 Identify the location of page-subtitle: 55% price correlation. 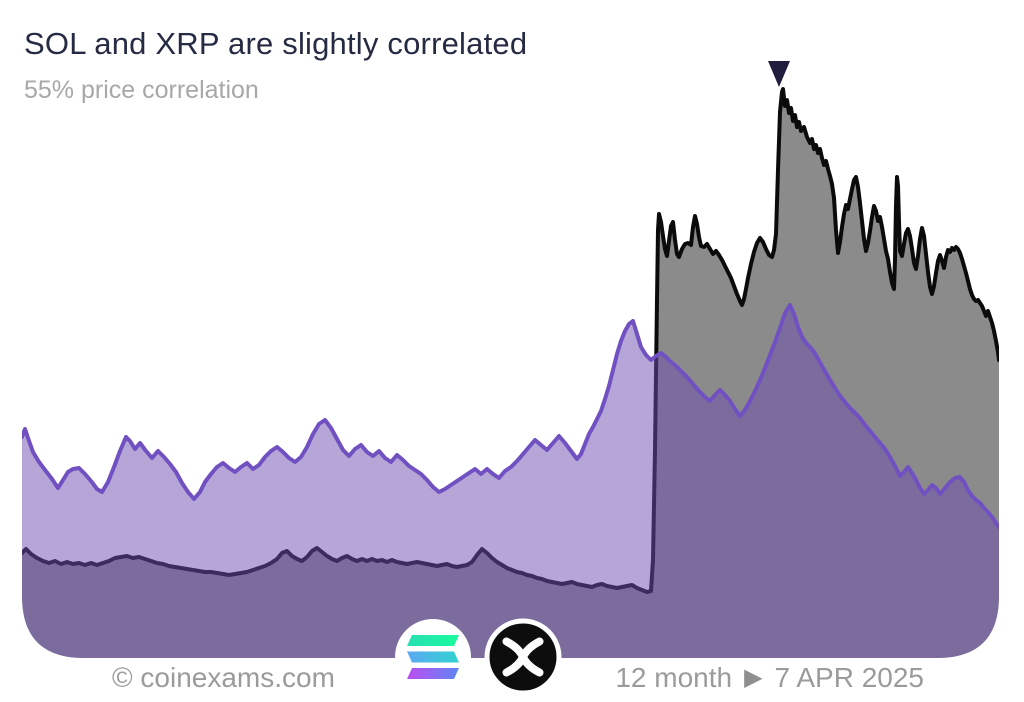
(141, 90).